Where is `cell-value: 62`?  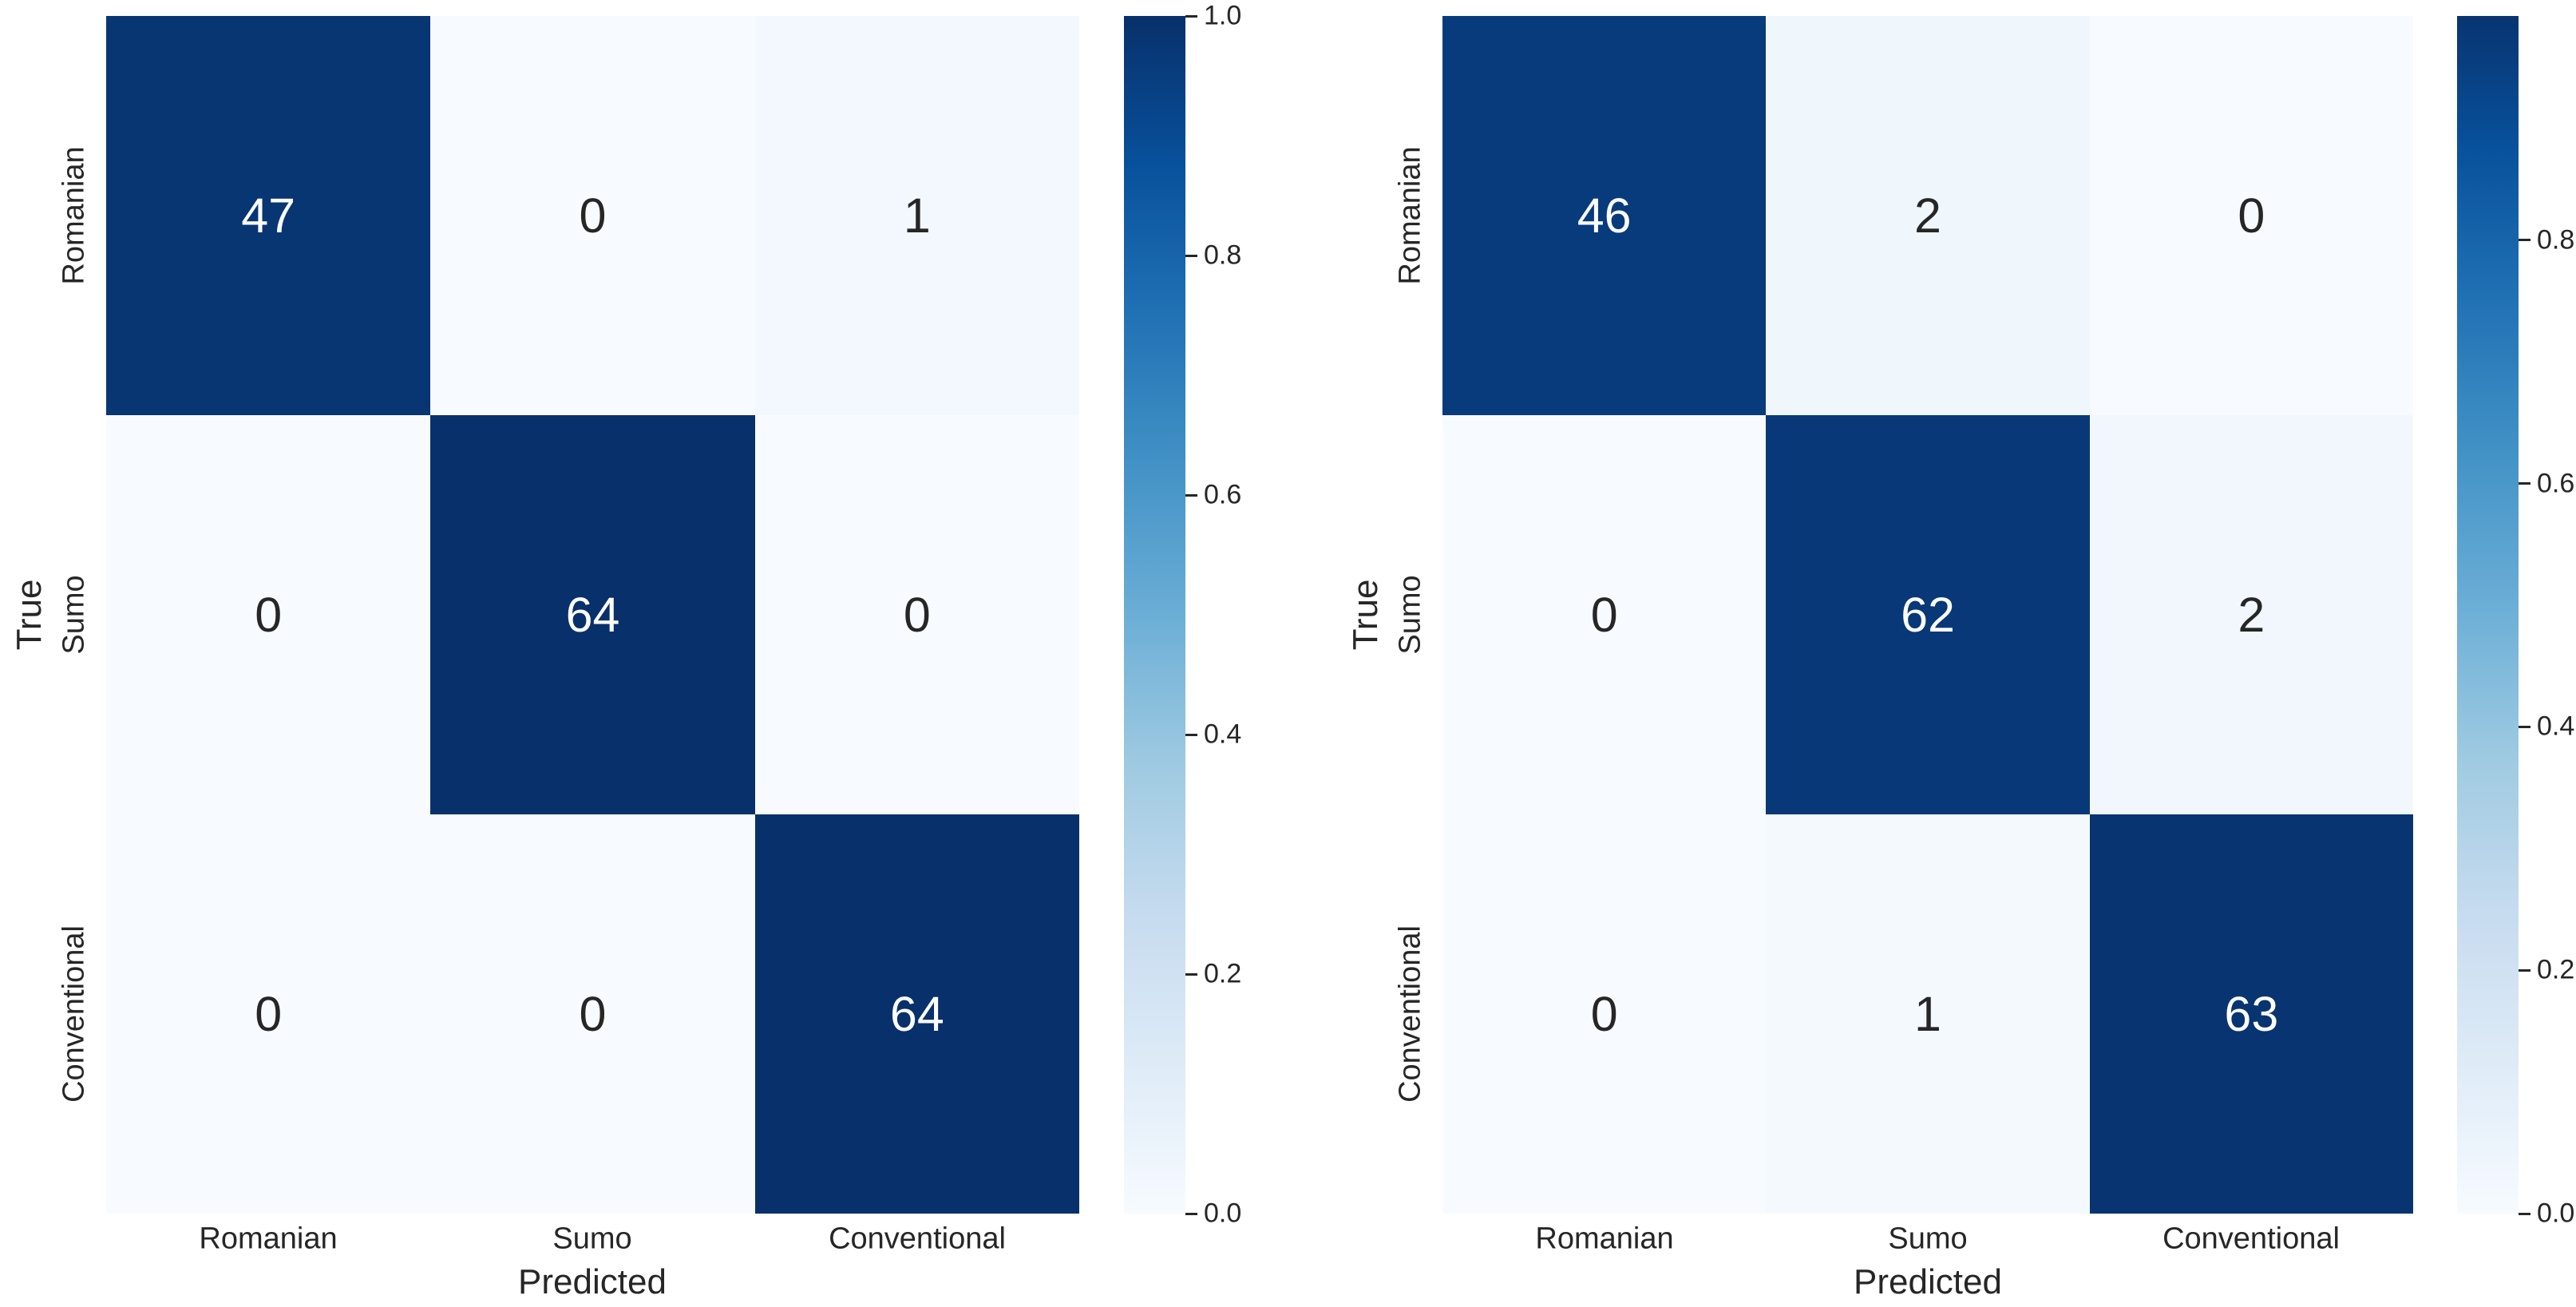 cell-value: 62 is located at coordinates (1928, 614).